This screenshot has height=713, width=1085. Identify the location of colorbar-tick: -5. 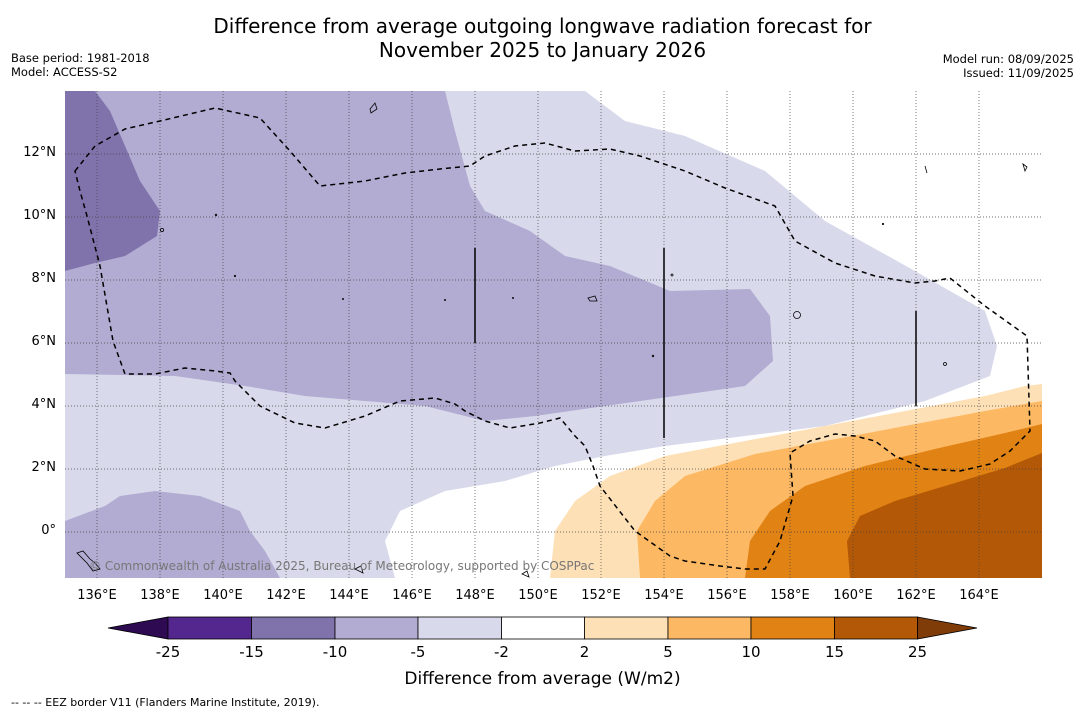
(418, 652).